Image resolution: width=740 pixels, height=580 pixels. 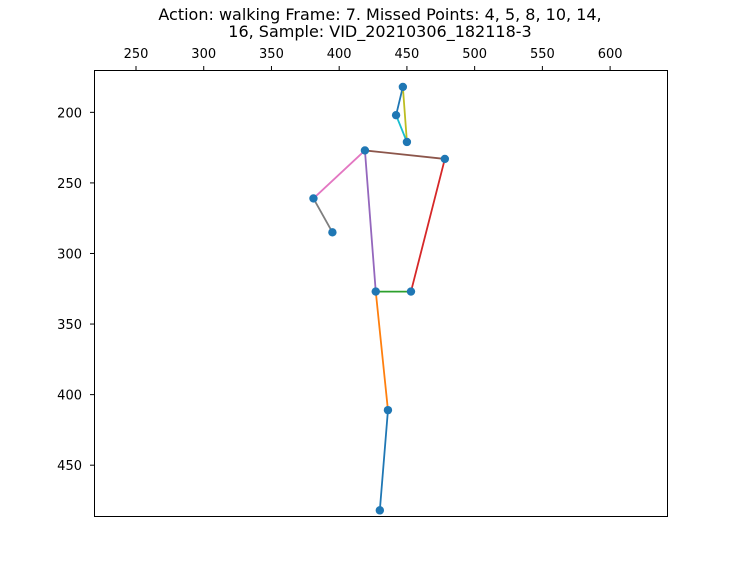 What do you see at coordinates (69, 184) in the screenshot?
I see `y-tick-label: 250` at bounding box center [69, 184].